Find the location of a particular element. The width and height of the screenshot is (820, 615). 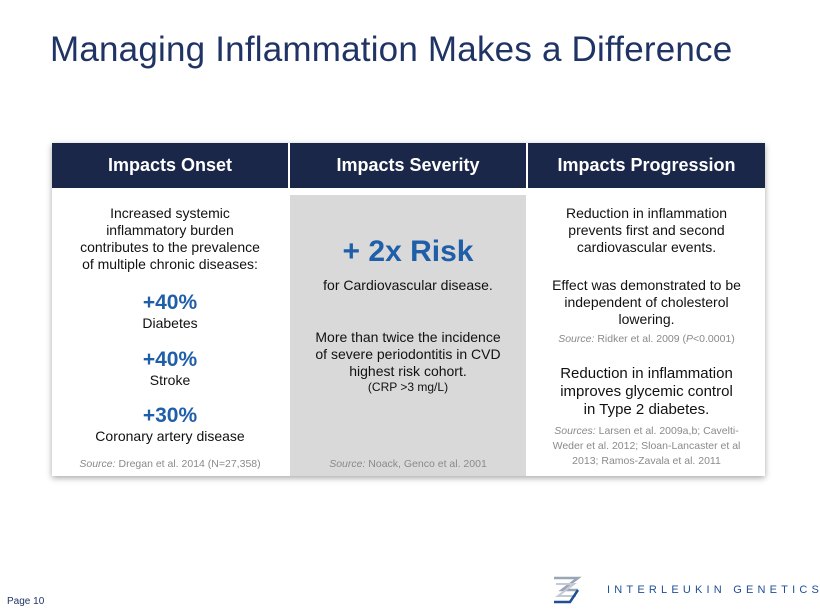

progression-line: in Type 2 diabetes. is located at coordinates (646, 409).